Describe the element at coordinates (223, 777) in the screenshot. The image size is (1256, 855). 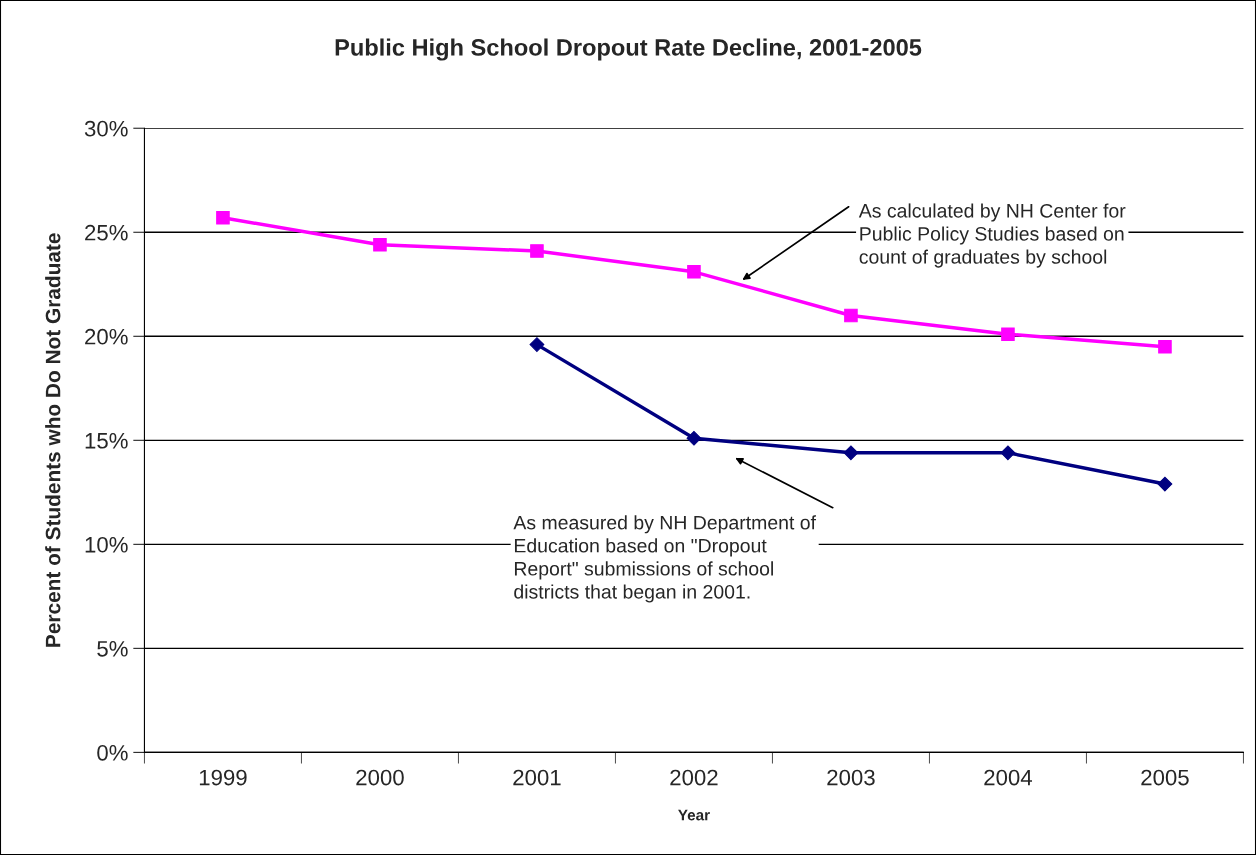
I see `x-tick-label: 1999` at that location.